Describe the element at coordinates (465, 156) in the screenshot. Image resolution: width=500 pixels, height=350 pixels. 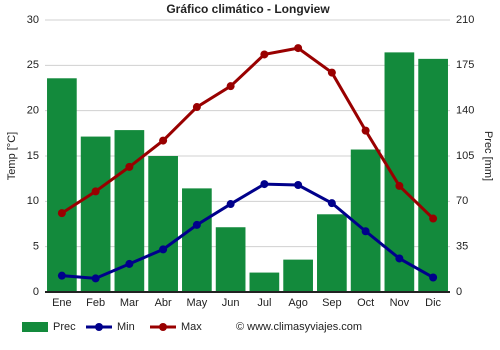
I see `y2-tick-label: 105` at that location.